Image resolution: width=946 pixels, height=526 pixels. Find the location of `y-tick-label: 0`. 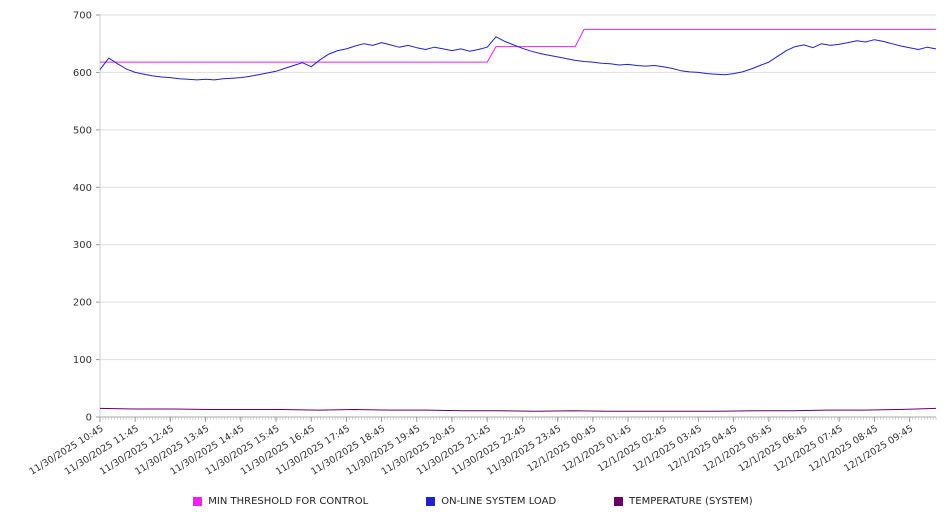

y-tick-label: 0 is located at coordinates (89, 418).